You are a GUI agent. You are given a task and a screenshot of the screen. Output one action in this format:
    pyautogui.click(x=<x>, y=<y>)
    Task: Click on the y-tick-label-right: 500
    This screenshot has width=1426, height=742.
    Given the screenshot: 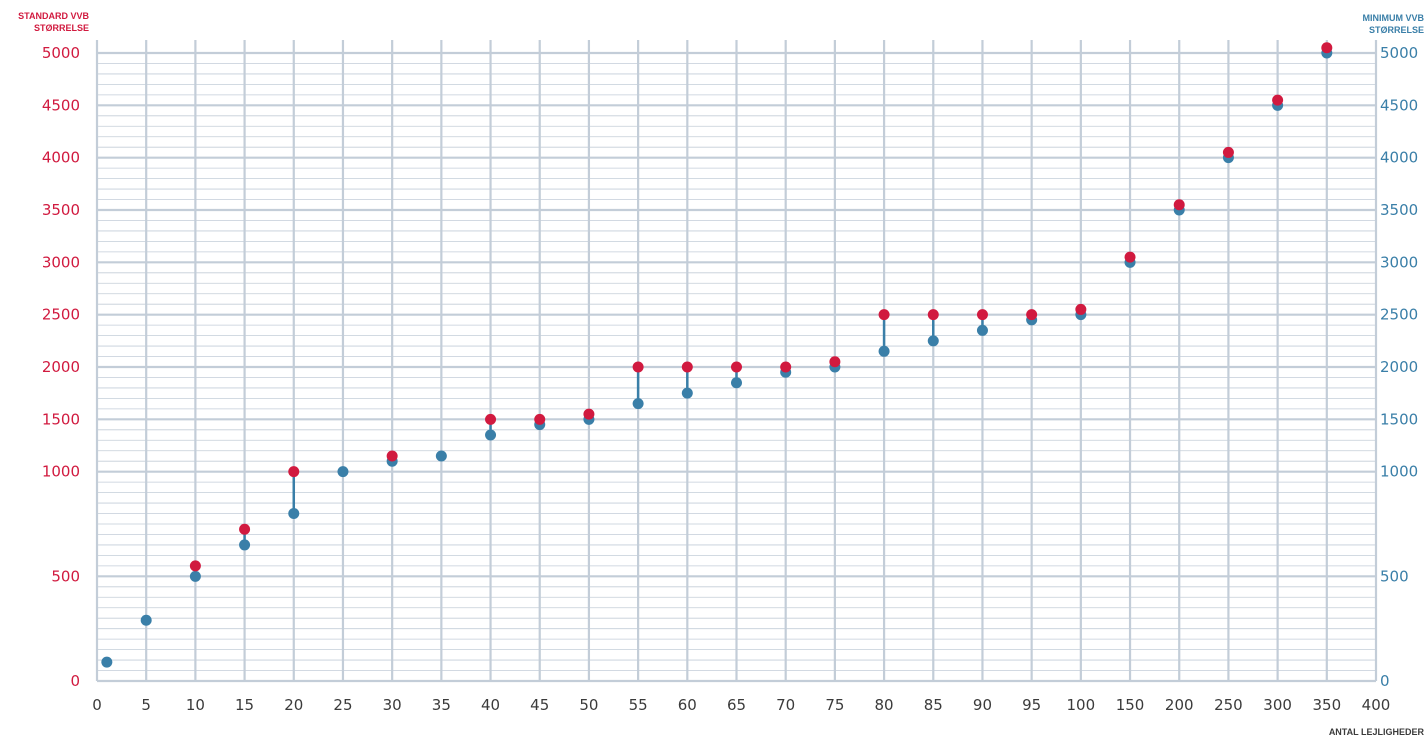 What is the action you would take?
    pyautogui.click(x=1394, y=576)
    